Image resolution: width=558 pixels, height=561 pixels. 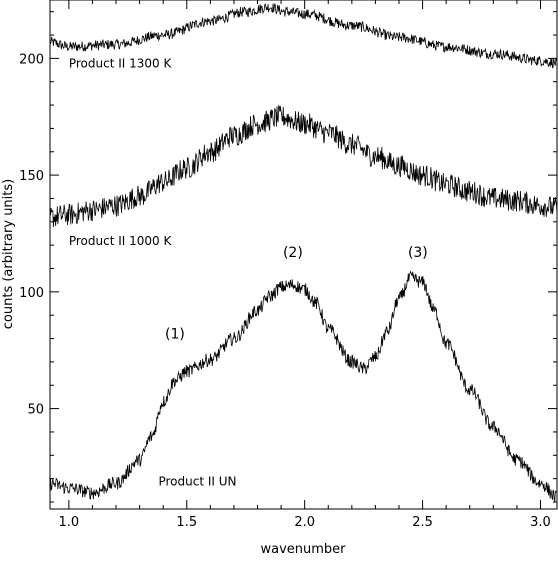 I want to click on y-axis-label: counts (arbitrary units), so click(x=8, y=254).